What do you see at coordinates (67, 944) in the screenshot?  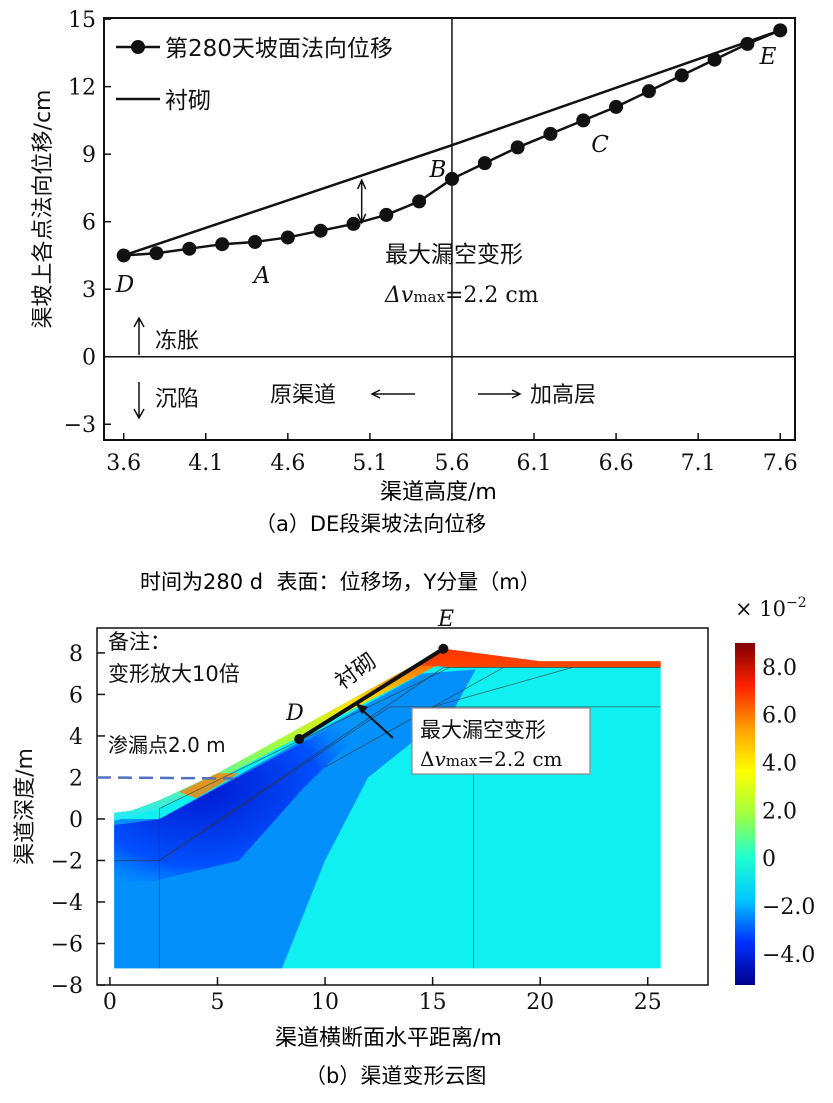 I see `y-tick-label: −6` at bounding box center [67, 944].